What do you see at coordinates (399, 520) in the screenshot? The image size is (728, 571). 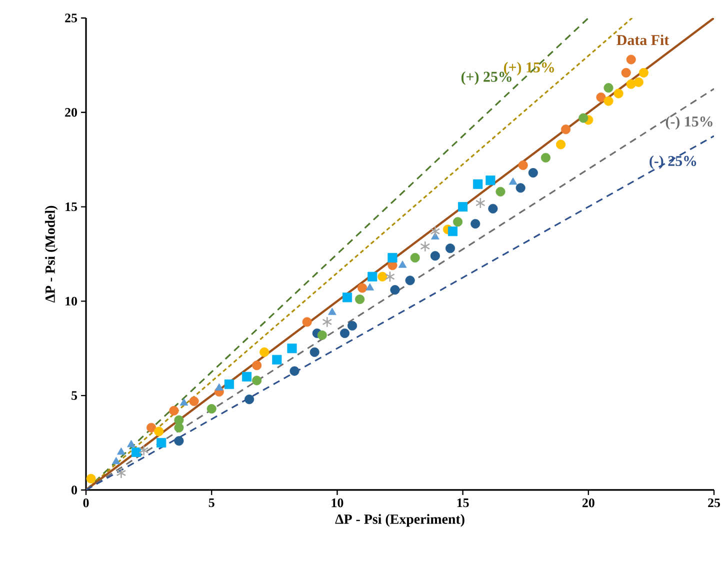 I see `x-axis-title: ΔP - Psi (Experiment)` at bounding box center [399, 520].